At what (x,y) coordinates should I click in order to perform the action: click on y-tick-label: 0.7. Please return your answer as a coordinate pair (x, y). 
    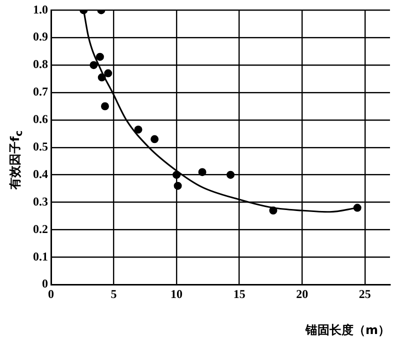
    Looking at the image, I should click on (40, 91).